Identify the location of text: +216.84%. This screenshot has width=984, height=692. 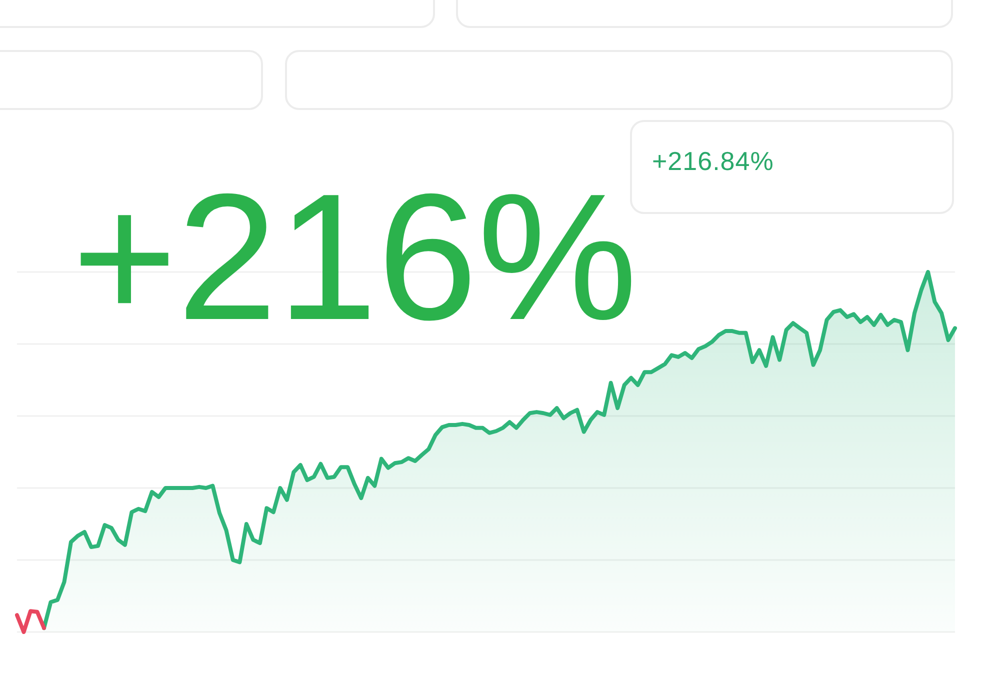
(713, 161).